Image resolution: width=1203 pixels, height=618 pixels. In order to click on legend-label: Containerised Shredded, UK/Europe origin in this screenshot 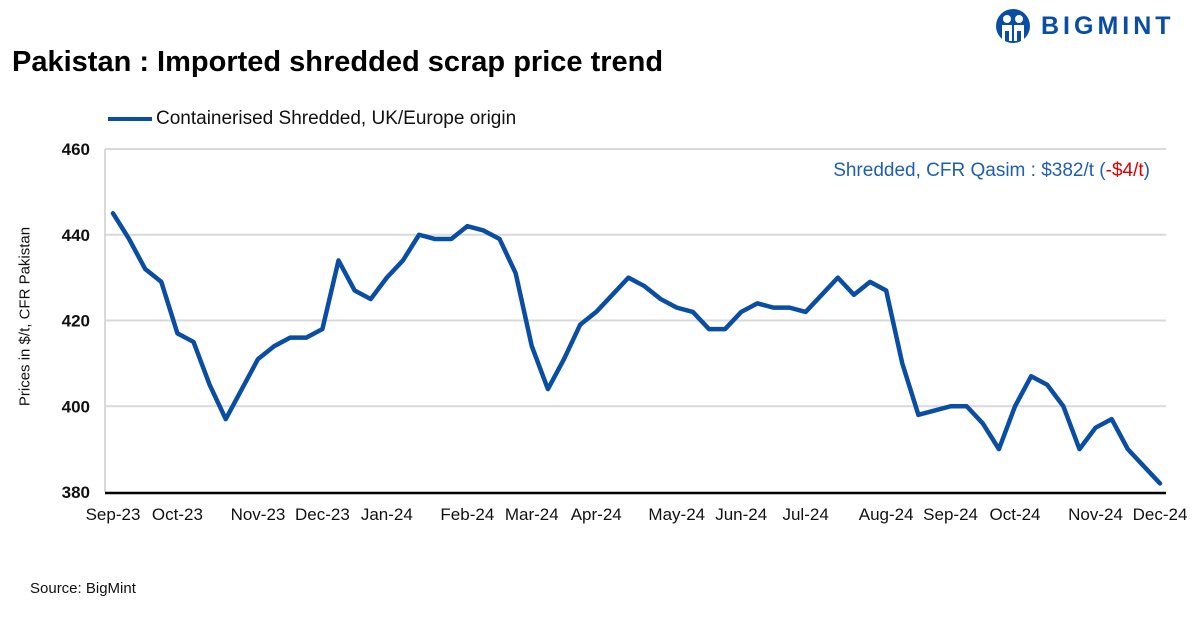, I will do `click(336, 118)`.